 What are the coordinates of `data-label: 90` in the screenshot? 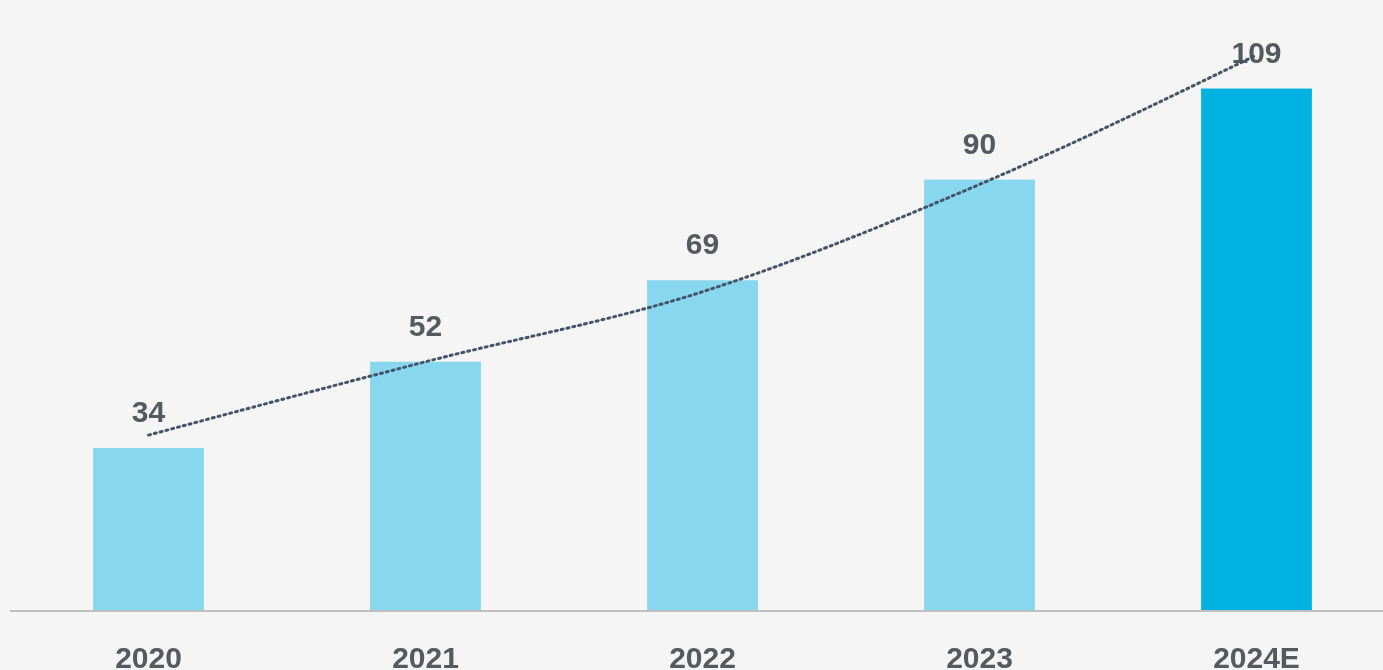 It's located at (979, 143).